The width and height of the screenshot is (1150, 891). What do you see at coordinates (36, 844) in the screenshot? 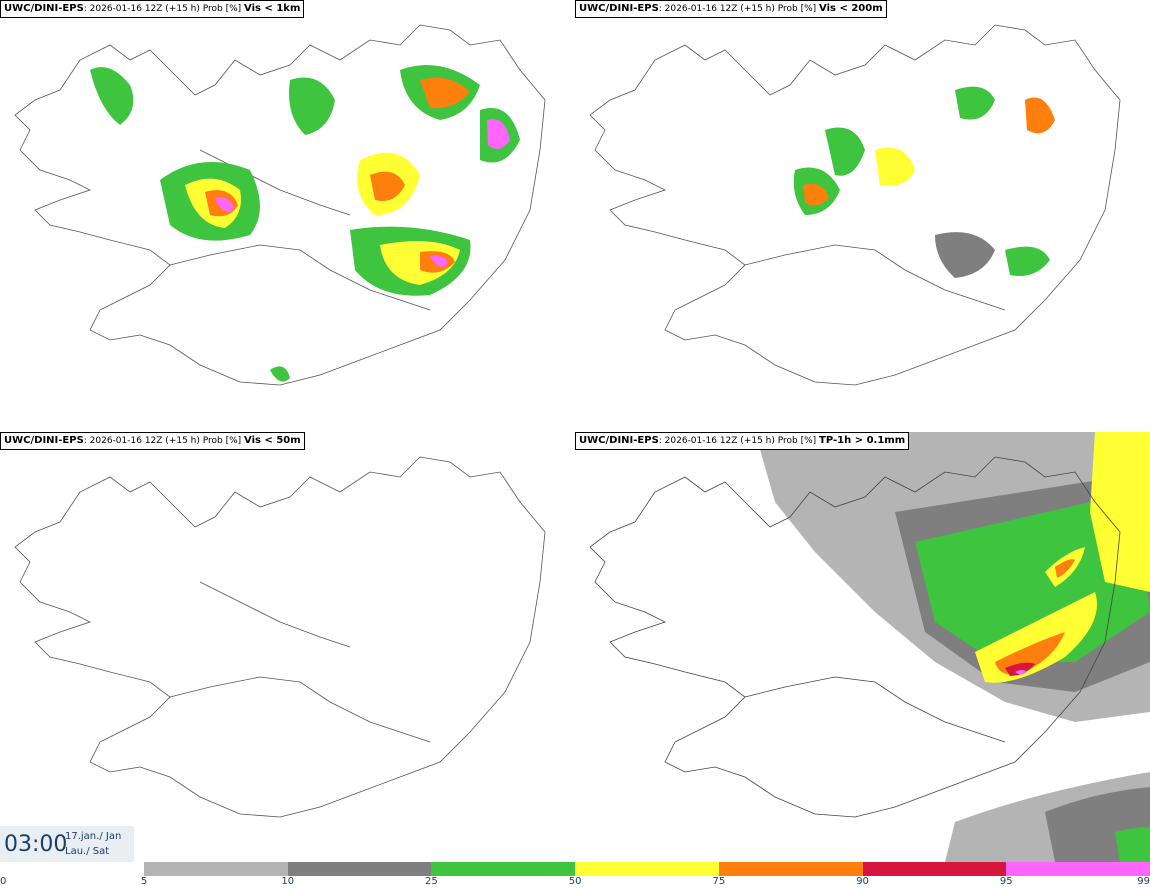
I see `valid-time: 03:00` at bounding box center [36, 844].